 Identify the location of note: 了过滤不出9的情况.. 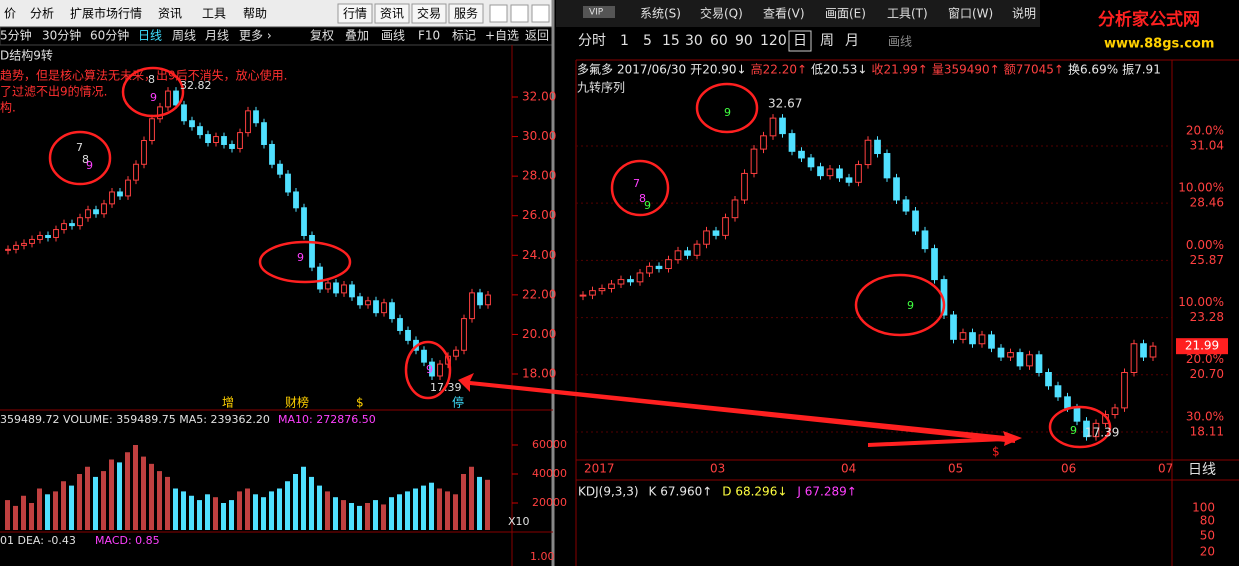
(53, 91).